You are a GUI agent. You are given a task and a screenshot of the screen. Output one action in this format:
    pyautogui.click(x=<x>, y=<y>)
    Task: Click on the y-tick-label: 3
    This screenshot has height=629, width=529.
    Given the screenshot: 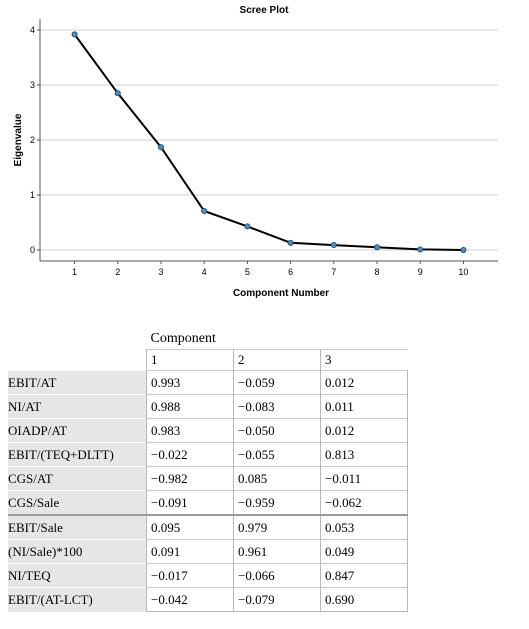 What is the action you would take?
    pyautogui.click(x=32, y=85)
    